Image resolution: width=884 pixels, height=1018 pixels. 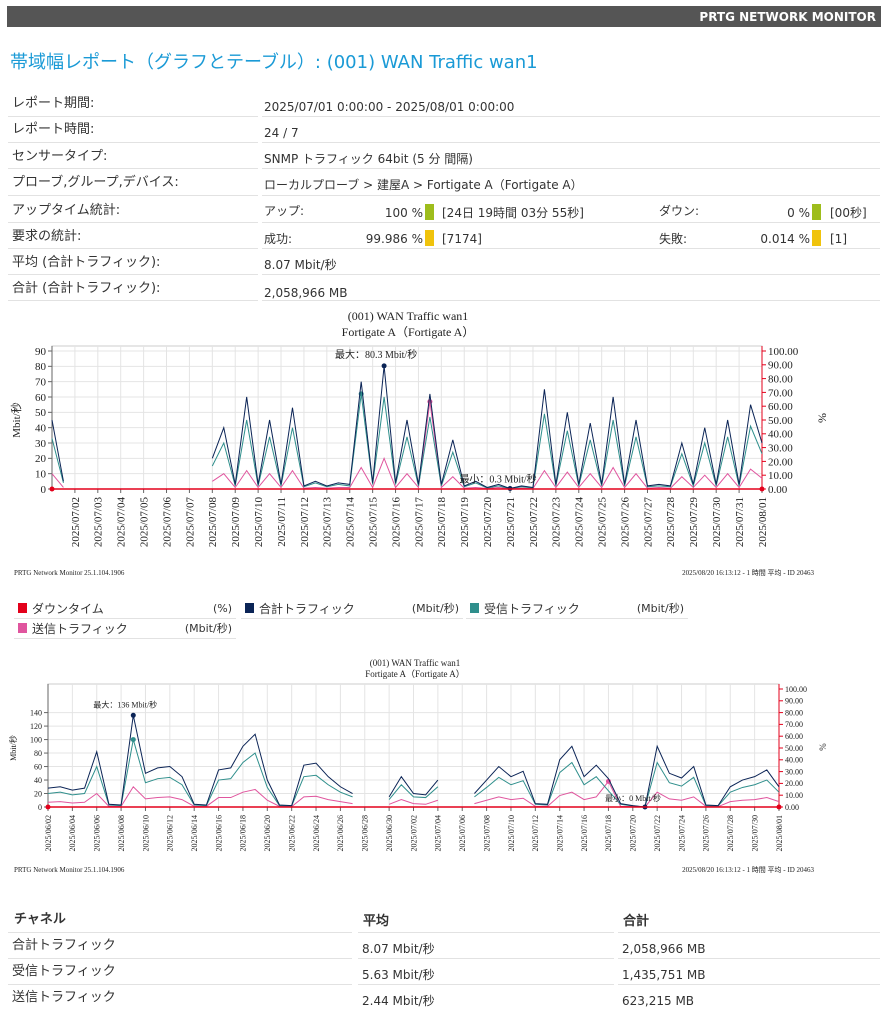 I want to click on max-dot, so click(x=133, y=740).